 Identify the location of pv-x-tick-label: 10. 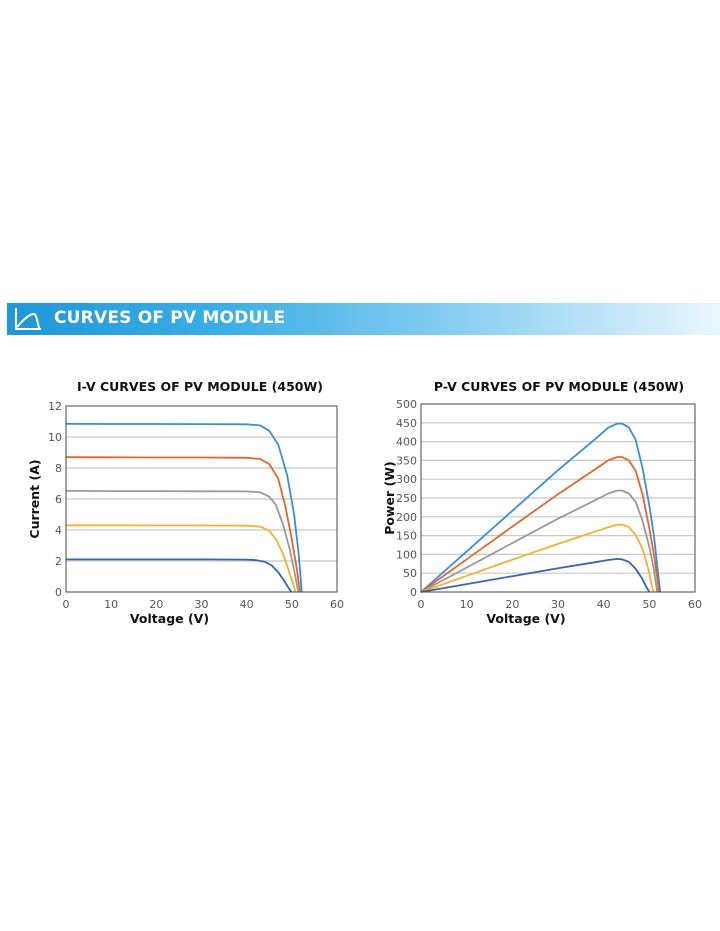
(467, 604).